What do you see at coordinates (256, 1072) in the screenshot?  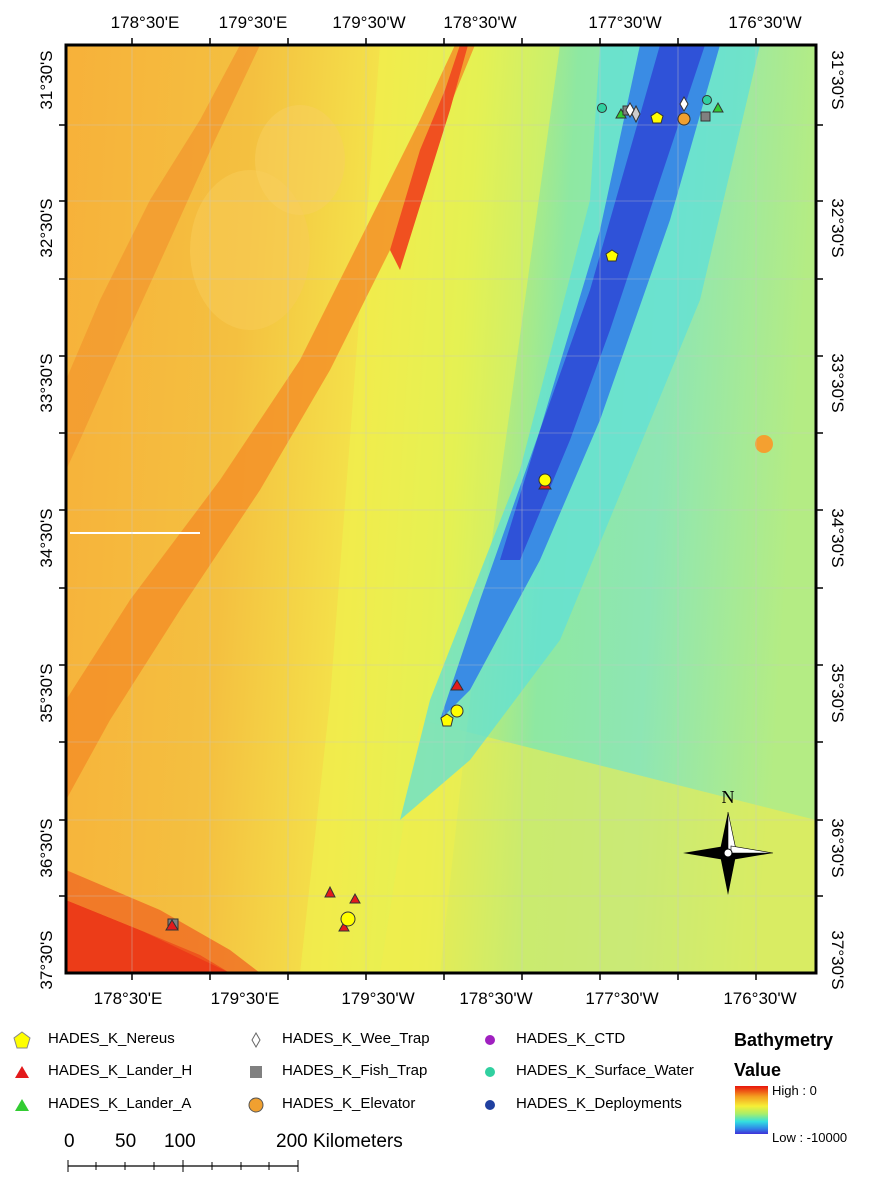 I see `square-icon` at bounding box center [256, 1072].